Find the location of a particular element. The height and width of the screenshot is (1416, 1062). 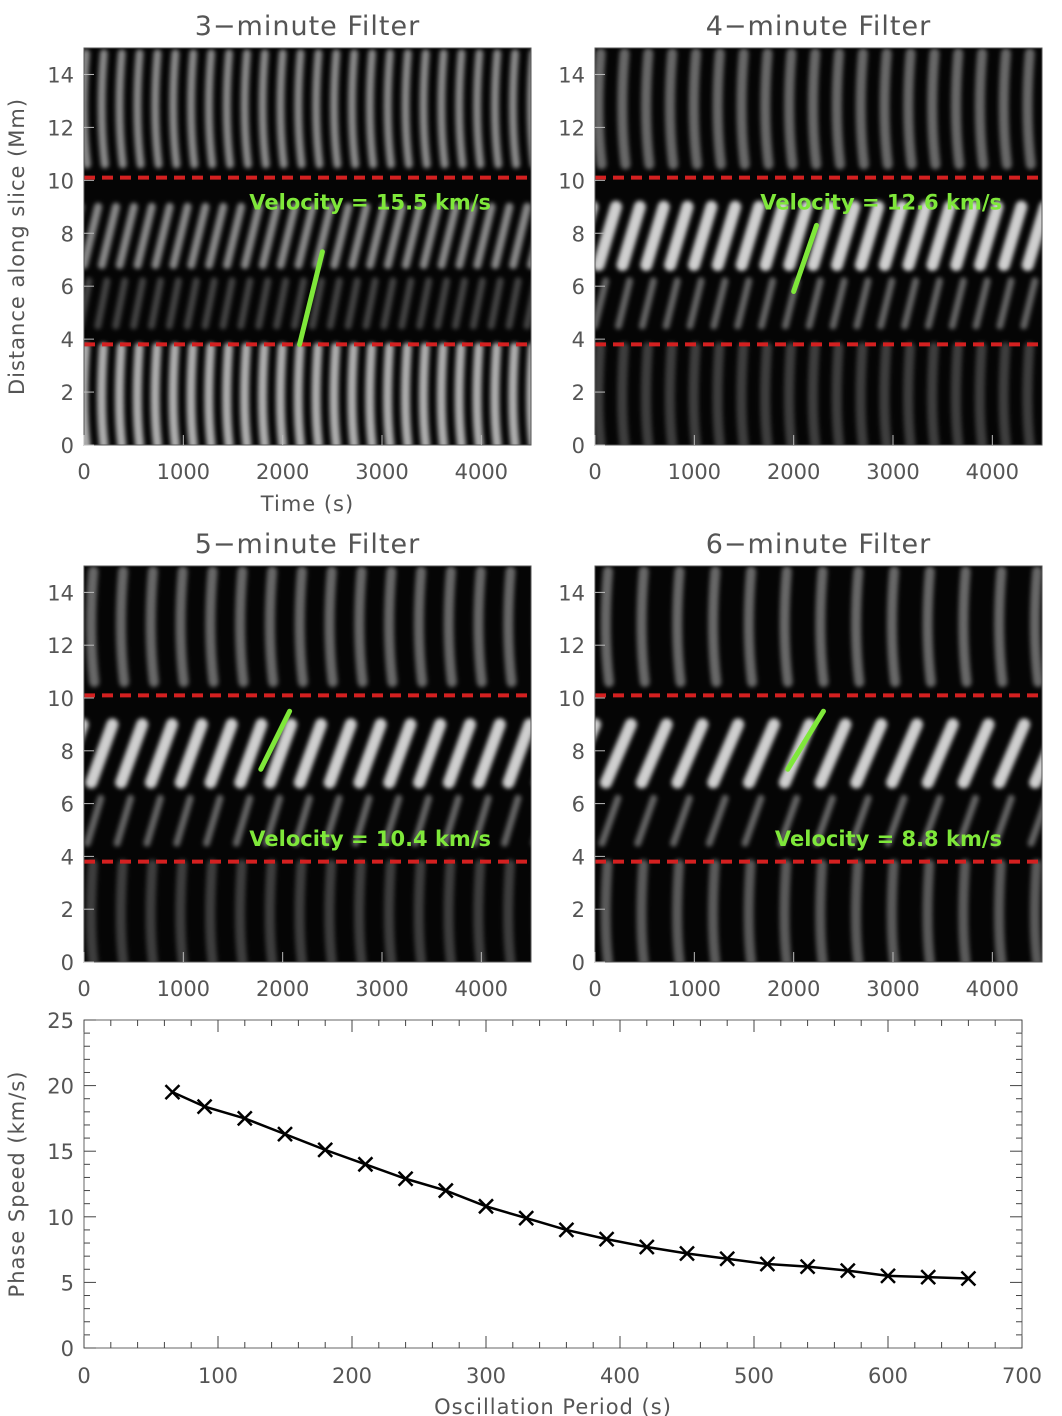

panel-title: 5−minute Filter is located at coordinates (307, 544).